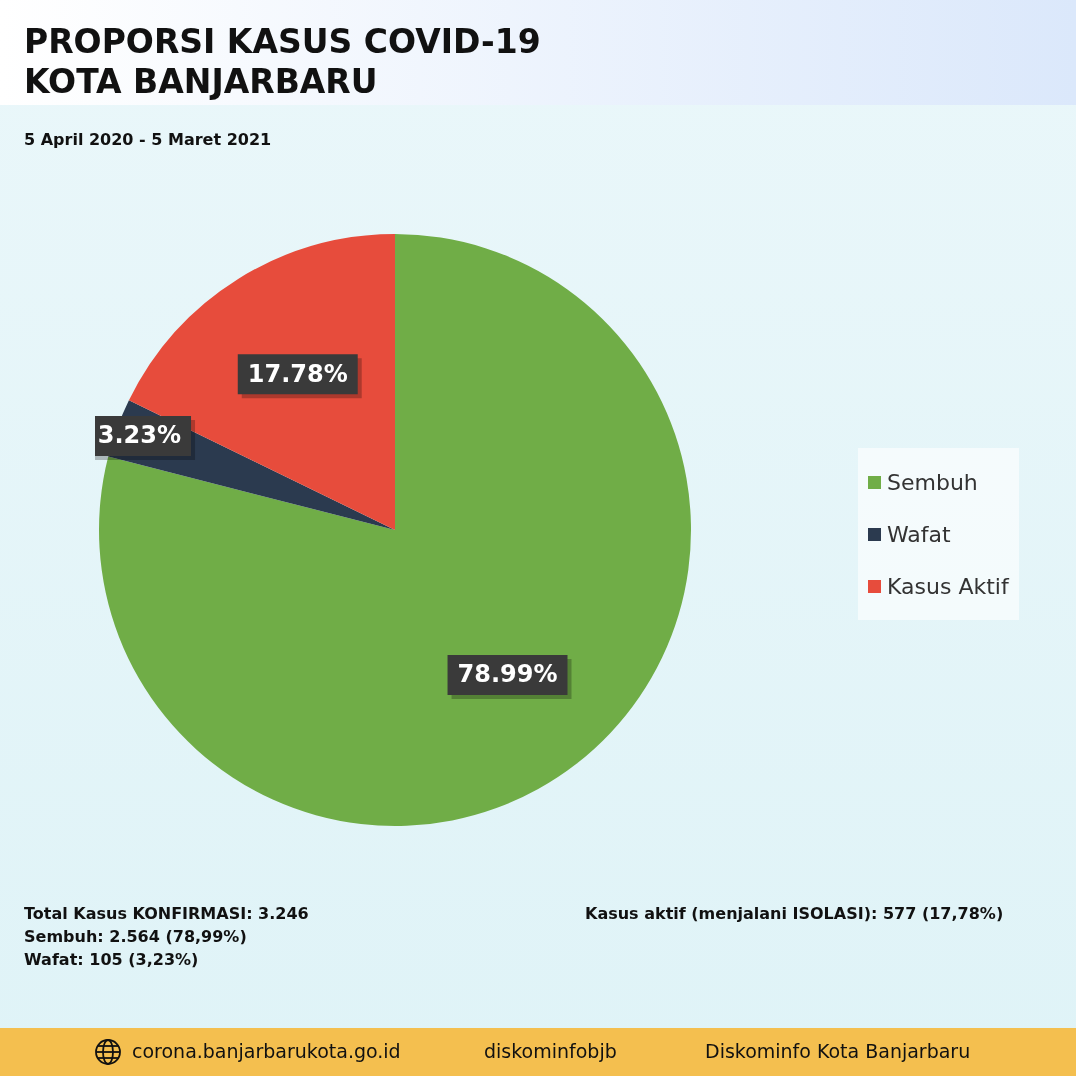 This screenshot has height=1076, width=1076. I want to click on text: Diskominfo Kota Banjarbaru, so click(838, 1051).